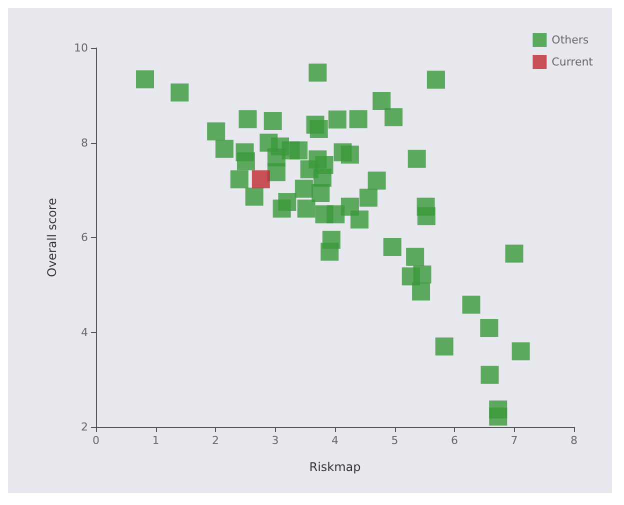 Image resolution: width=624 pixels, height=505 pixels. Describe the element at coordinates (335, 440) in the screenshot. I see `x-tick-label: 4` at that location.